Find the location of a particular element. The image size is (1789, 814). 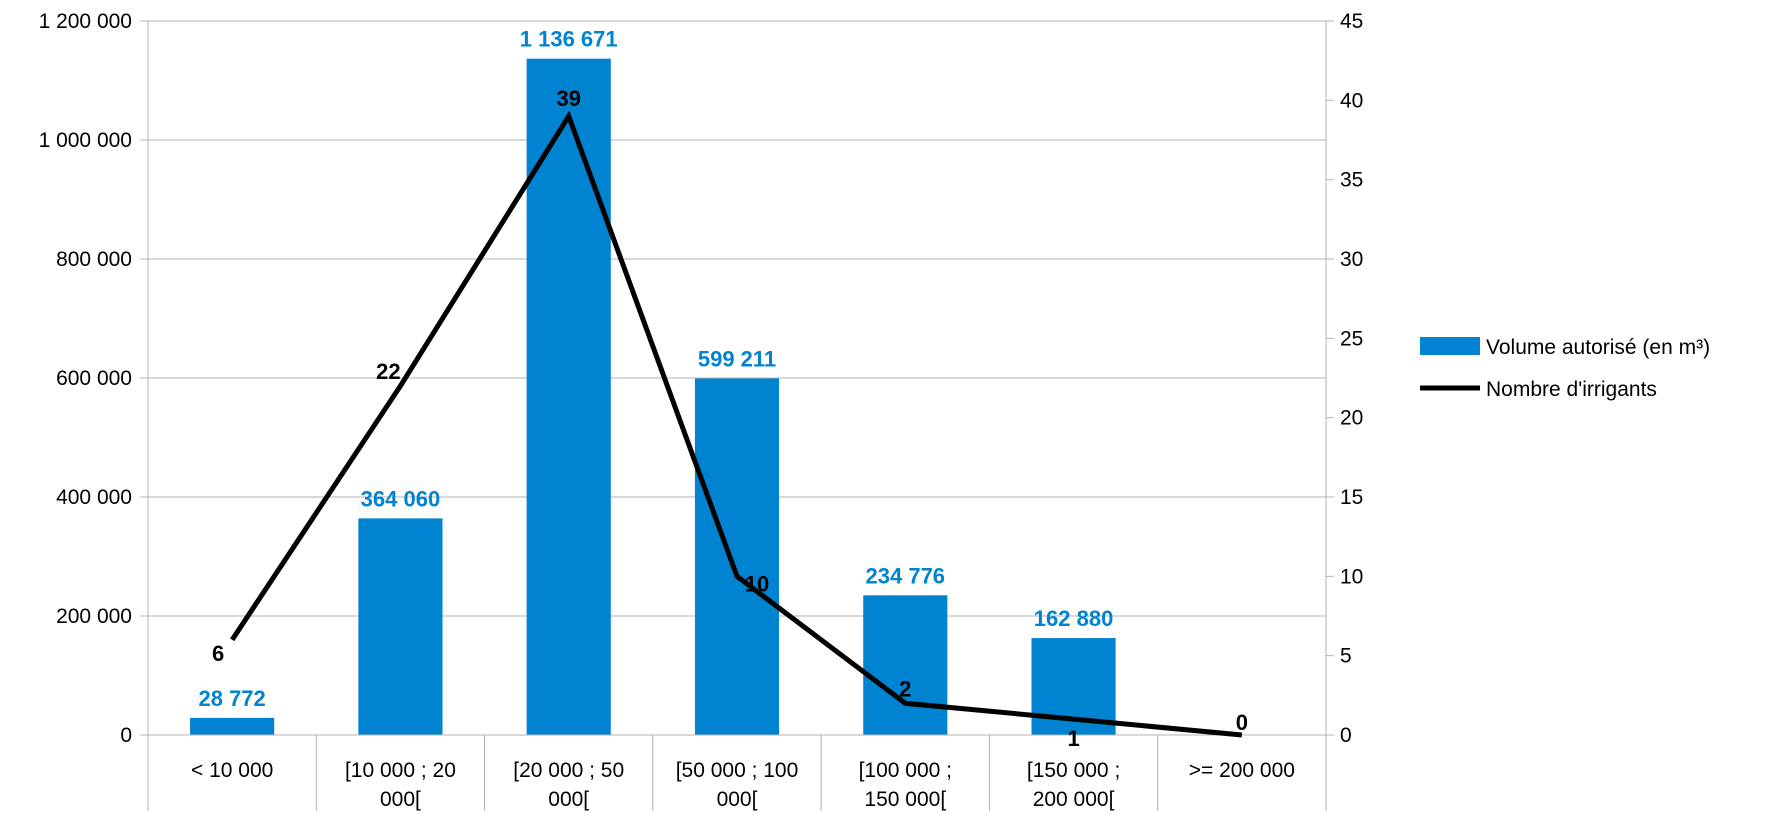

bar-value-label: 162 880 is located at coordinates (1074, 618).